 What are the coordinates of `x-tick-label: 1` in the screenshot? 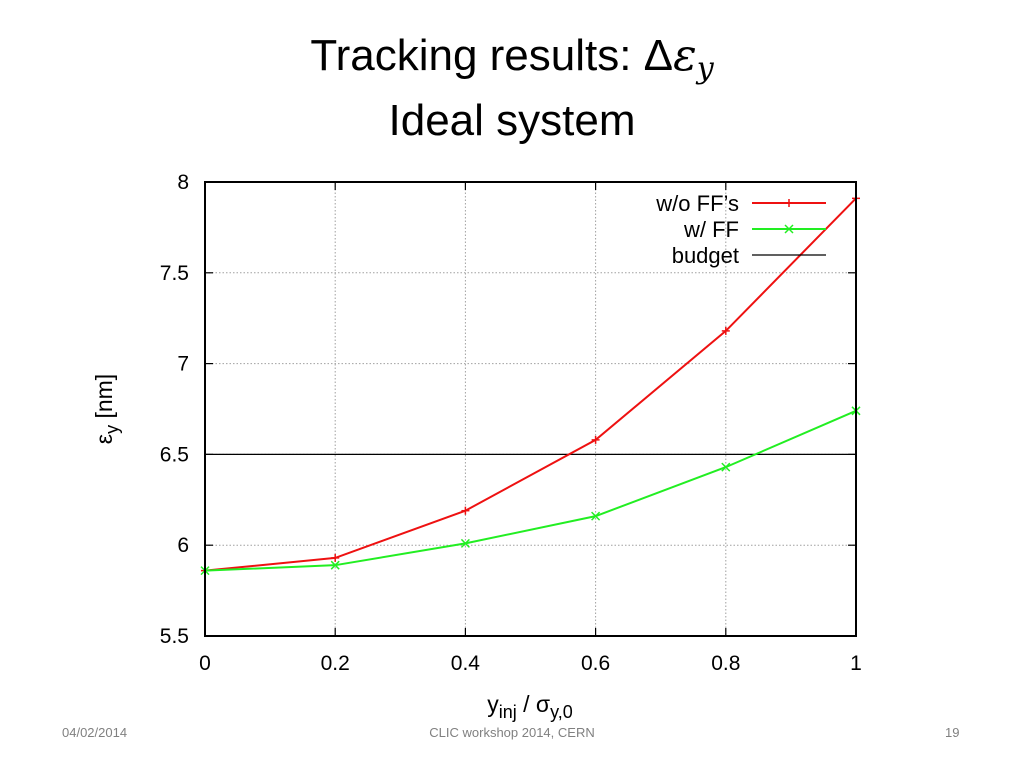 It's located at (856, 663).